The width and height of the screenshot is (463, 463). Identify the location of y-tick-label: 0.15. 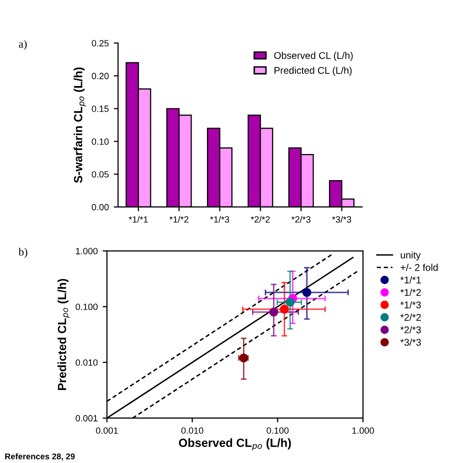
(100, 109).